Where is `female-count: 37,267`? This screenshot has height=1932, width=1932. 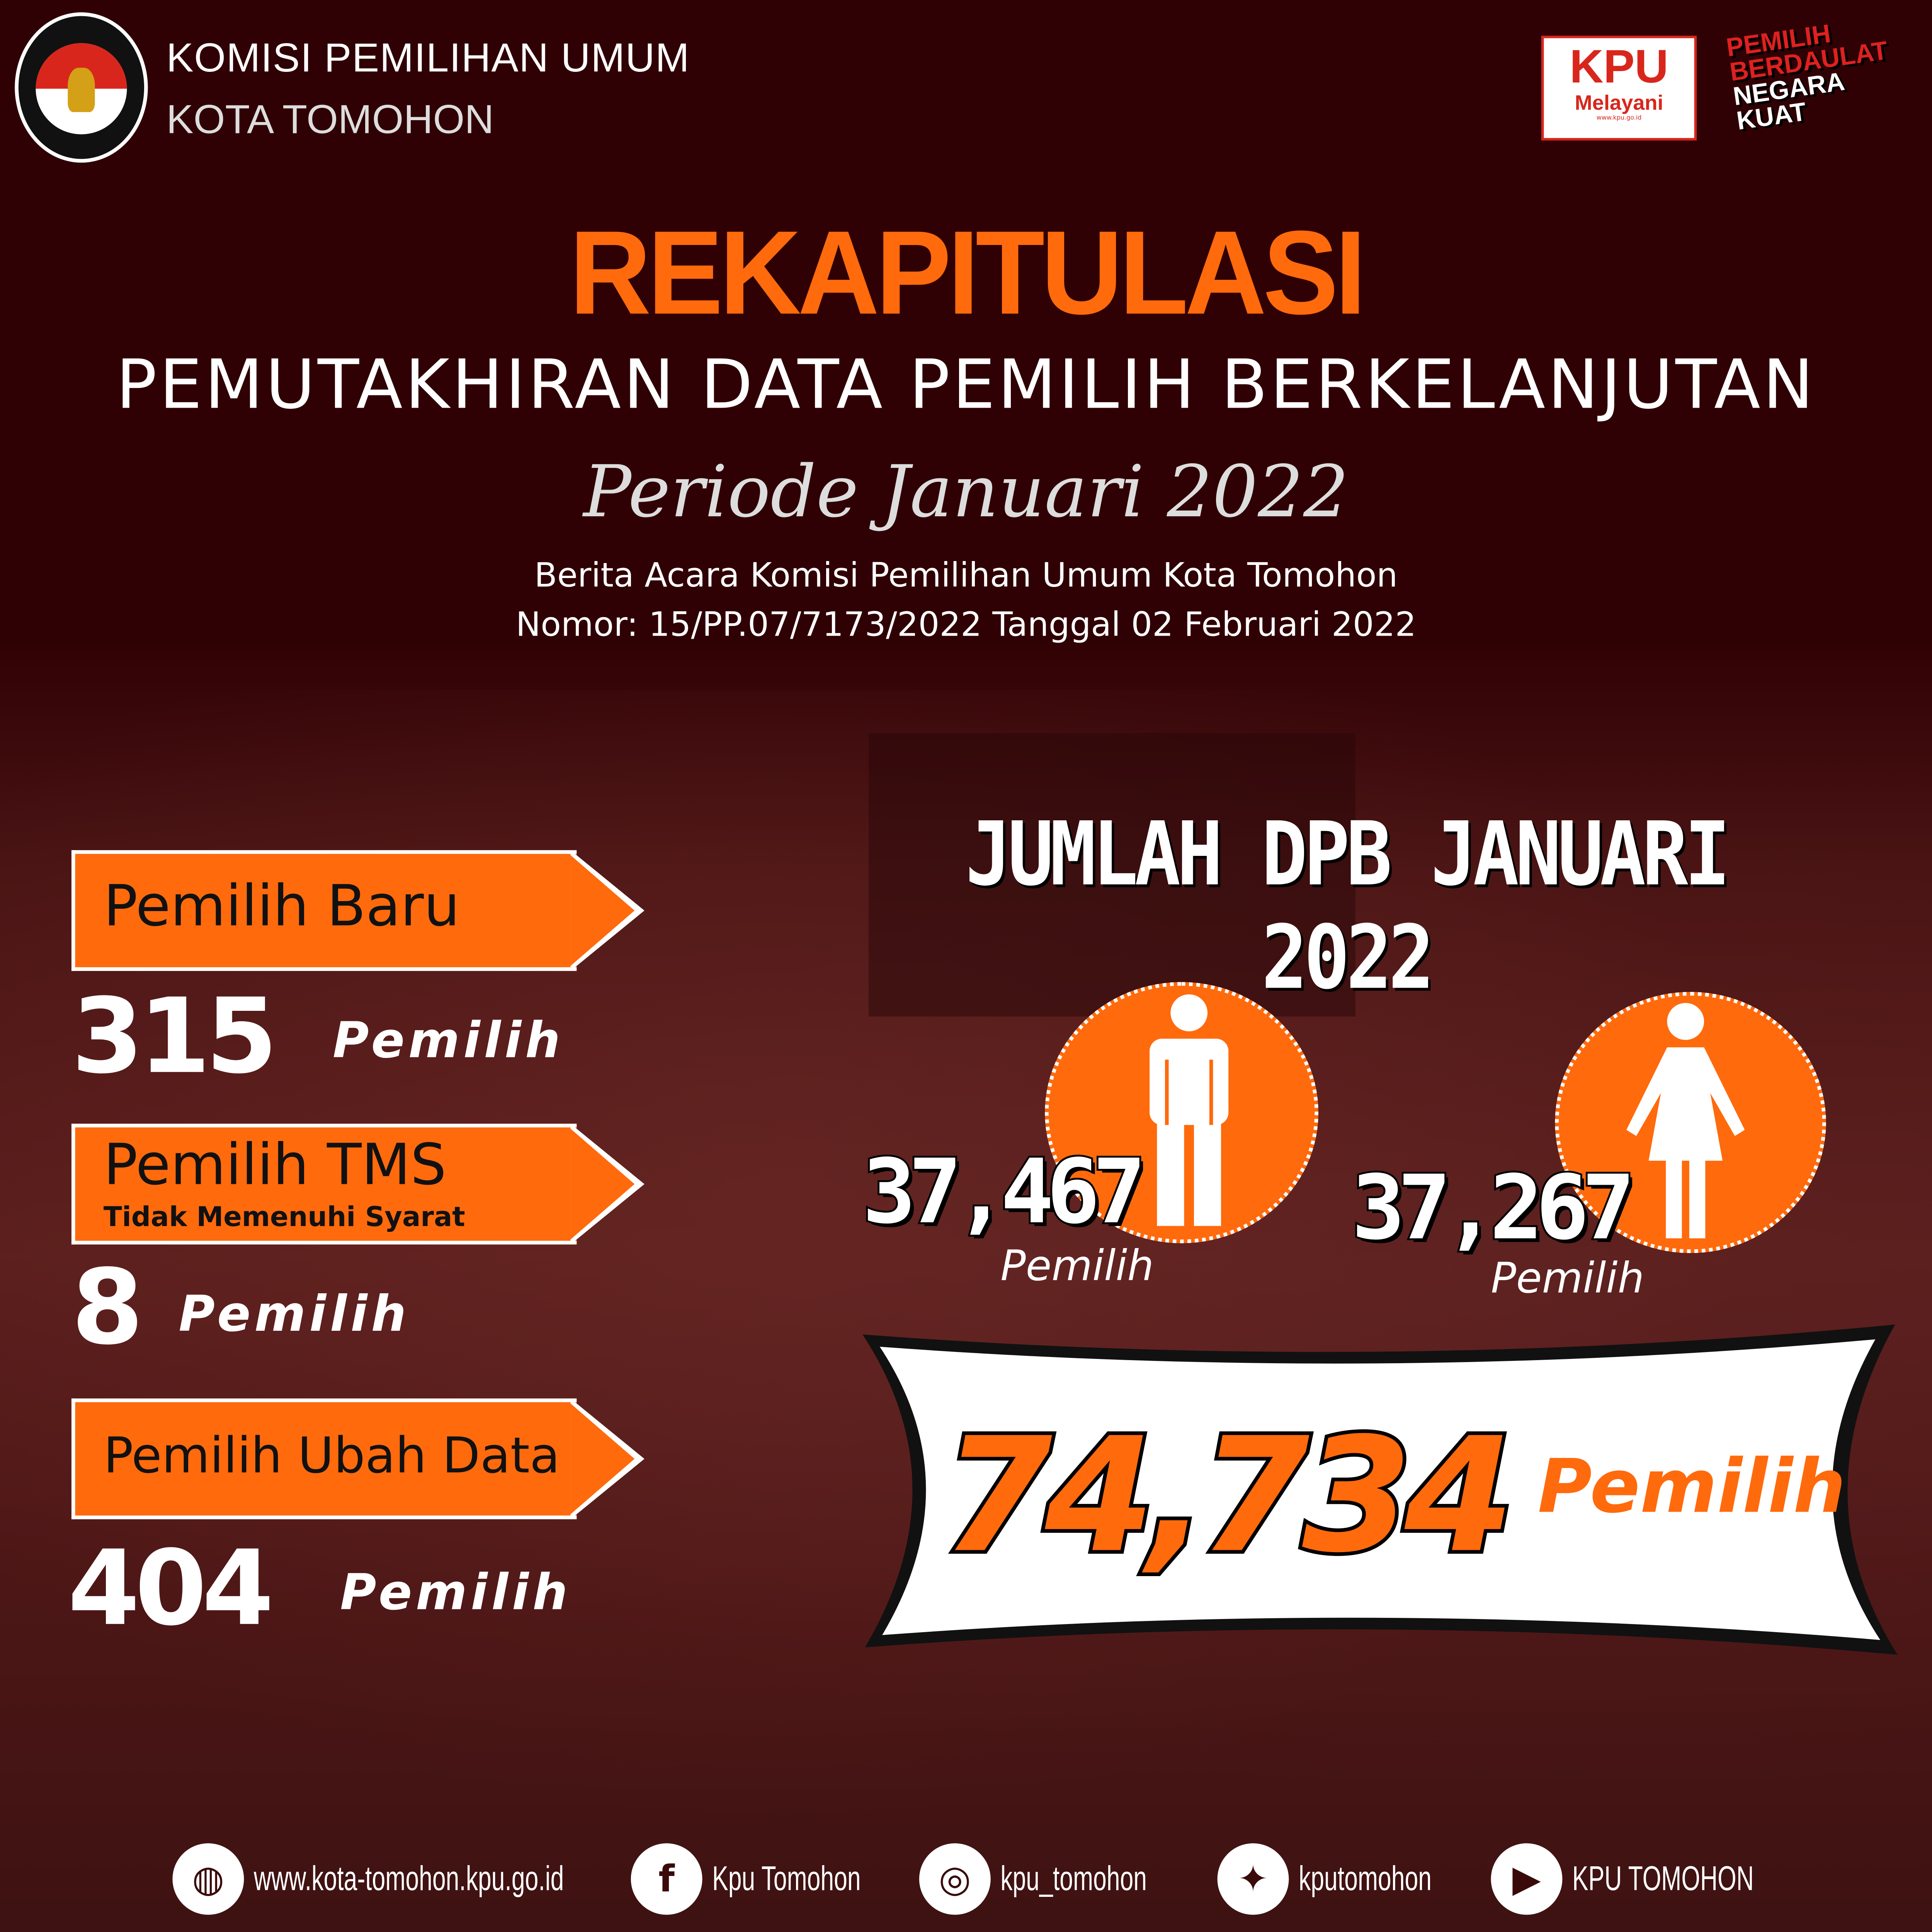 female-count: 37,267 is located at coordinates (1494, 1207).